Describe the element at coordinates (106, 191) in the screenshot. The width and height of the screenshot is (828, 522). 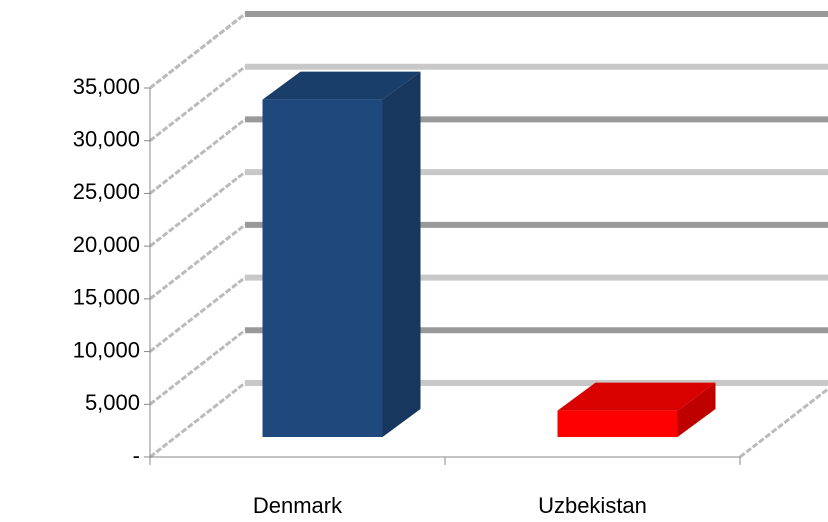
I see `y-tick-label: 25,000` at that location.